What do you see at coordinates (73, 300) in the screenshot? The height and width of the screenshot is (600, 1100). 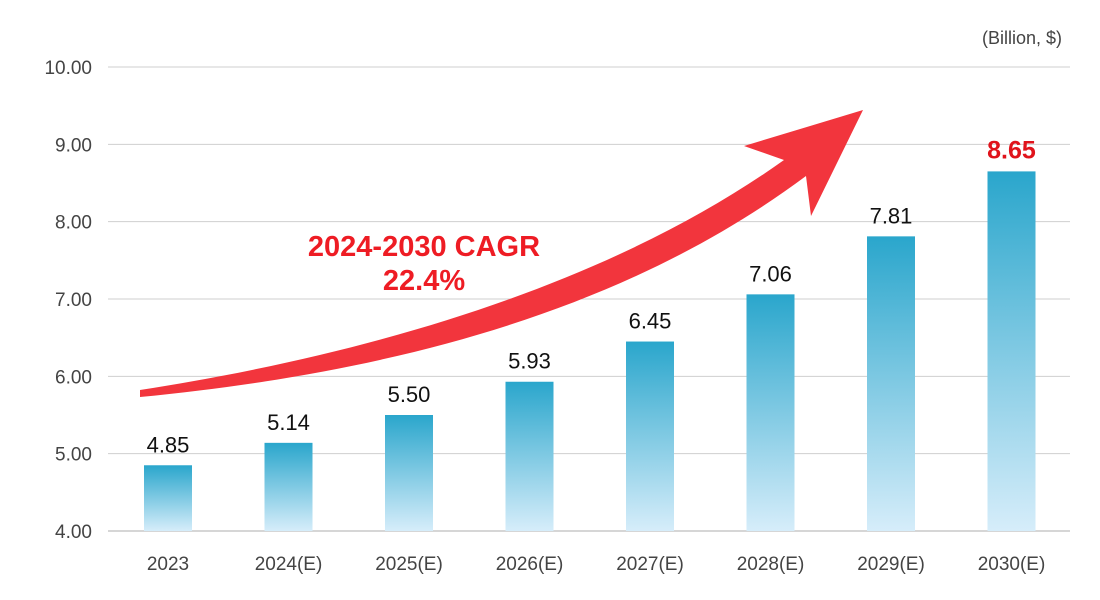 I see `y-tick-label: 7.00` at bounding box center [73, 300].